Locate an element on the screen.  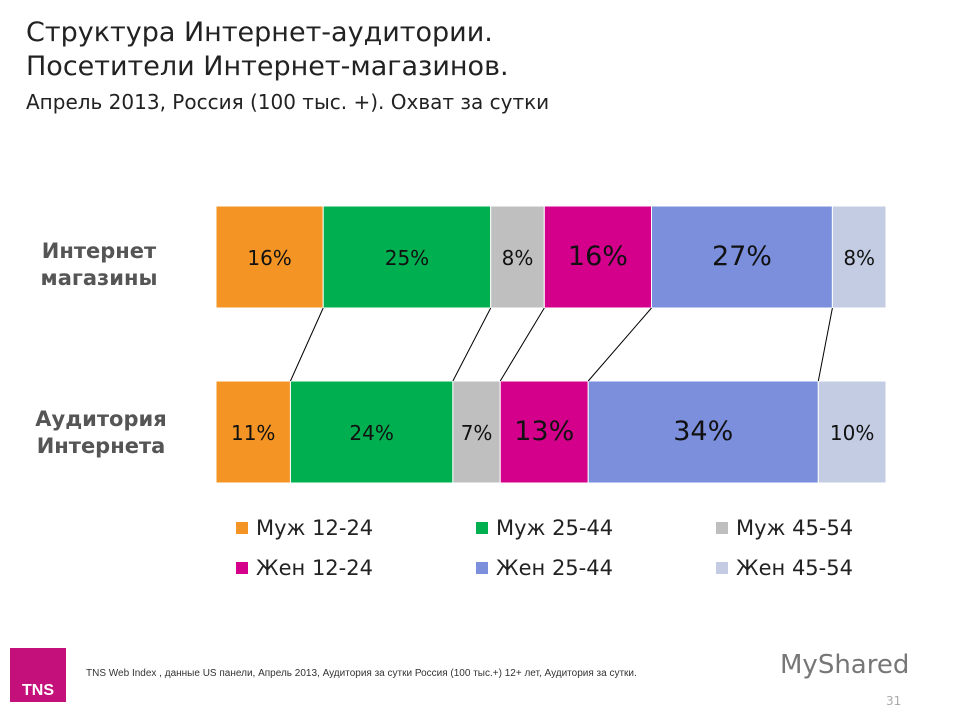
legend-label: Муж 12-24 is located at coordinates (315, 528).